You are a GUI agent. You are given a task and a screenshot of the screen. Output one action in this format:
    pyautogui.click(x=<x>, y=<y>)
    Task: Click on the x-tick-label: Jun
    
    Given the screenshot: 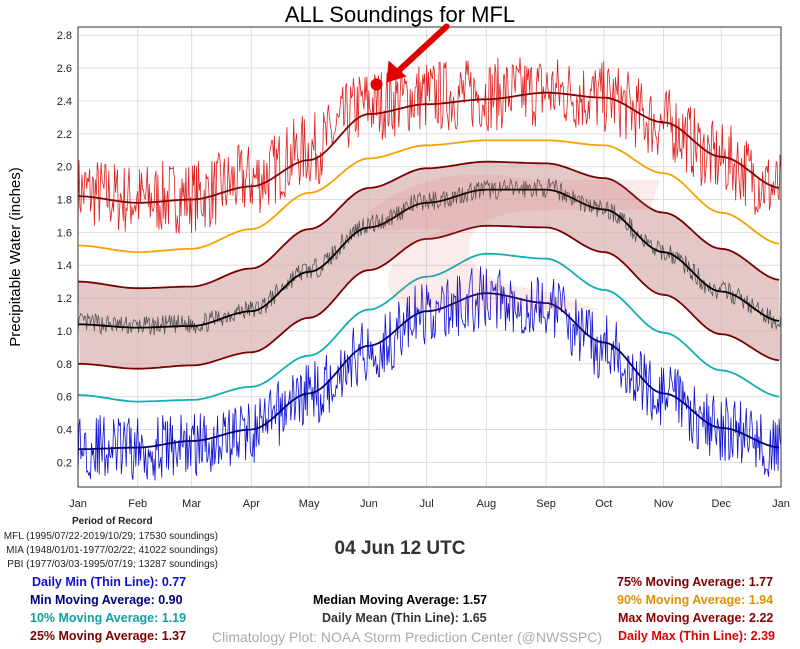 What is the action you would take?
    pyautogui.click(x=369, y=504)
    